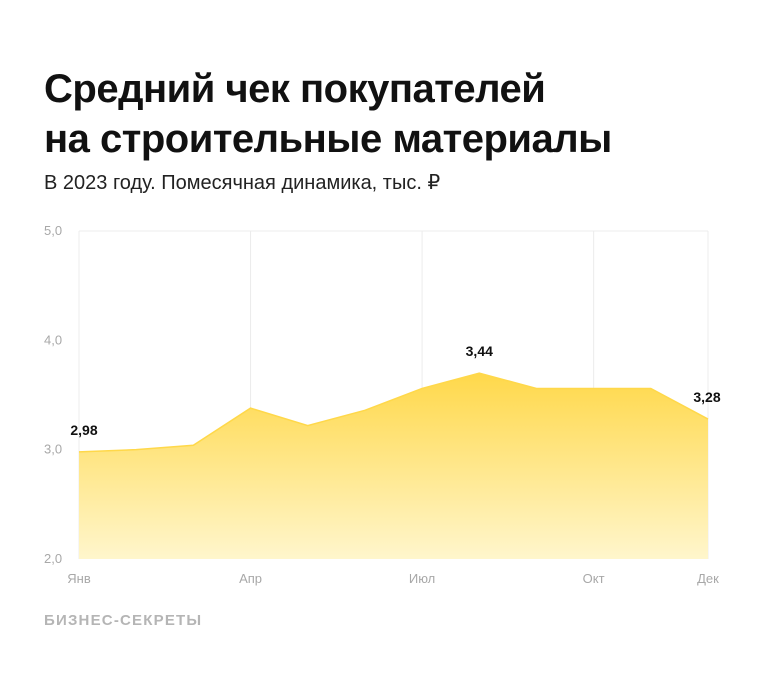 The width and height of the screenshot is (764, 692). I want to click on y-tick-label: 5,0, so click(53, 230).